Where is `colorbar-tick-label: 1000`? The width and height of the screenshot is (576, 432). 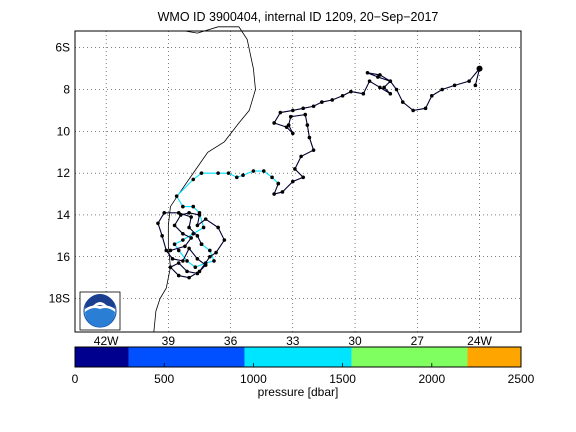
colorbar-tick-label: 1000 is located at coordinates (253, 379).